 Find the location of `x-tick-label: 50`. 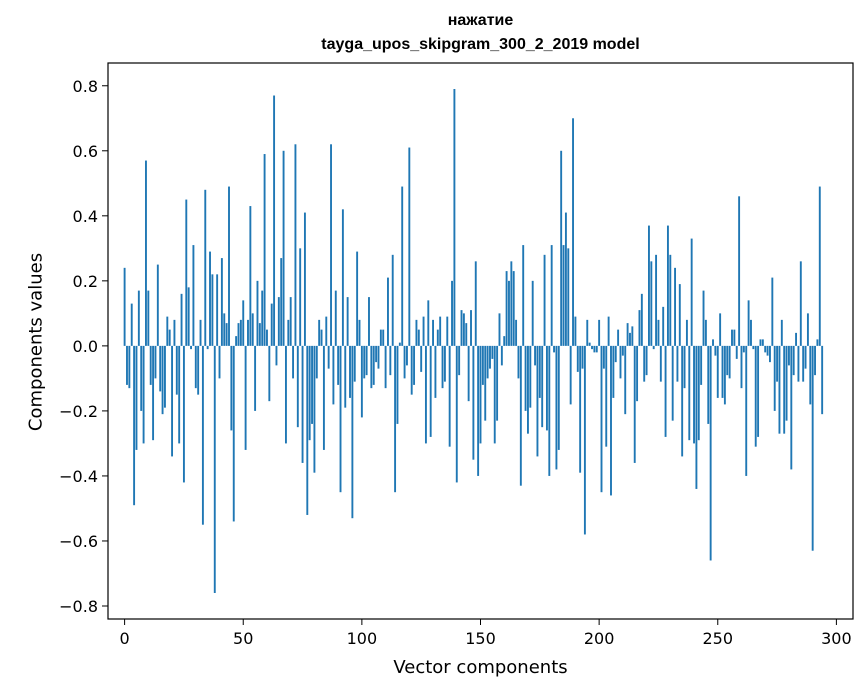

x-tick-label: 50 is located at coordinates (243, 638).